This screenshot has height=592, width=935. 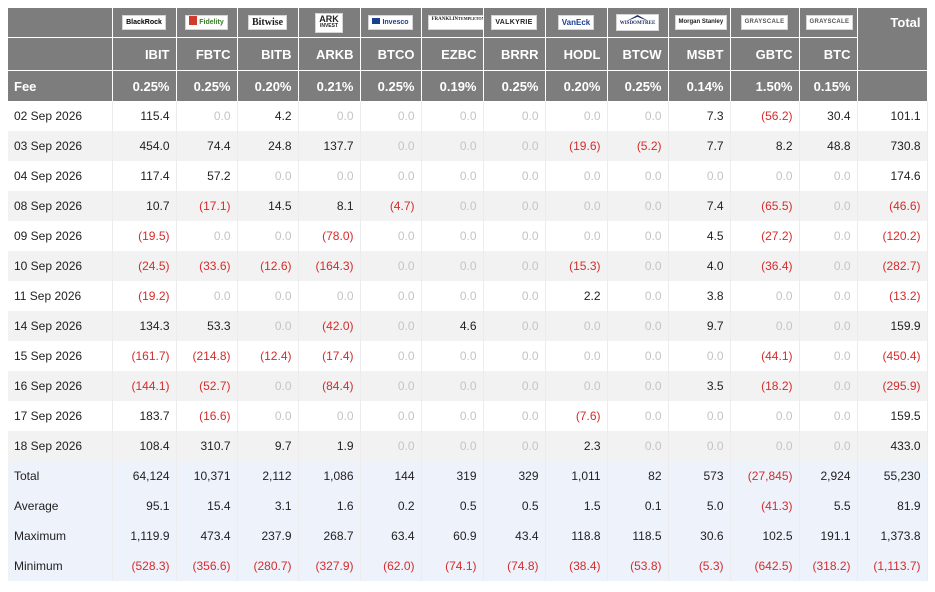 What do you see at coordinates (638, 506) in the screenshot?
I see `flow-cell: 0.1` at bounding box center [638, 506].